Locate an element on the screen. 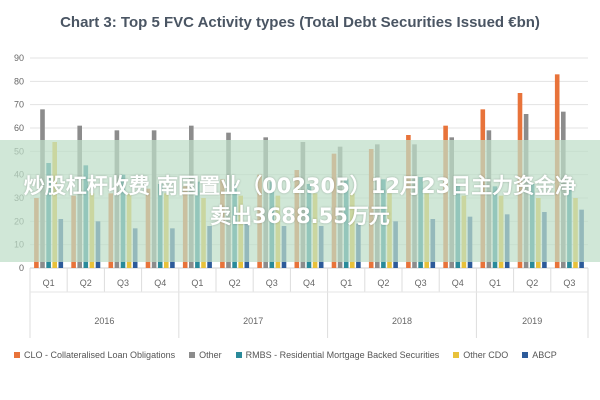 The height and width of the screenshot is (400, 600). y-tick-label: 90 is located at coordinates (19, 58).